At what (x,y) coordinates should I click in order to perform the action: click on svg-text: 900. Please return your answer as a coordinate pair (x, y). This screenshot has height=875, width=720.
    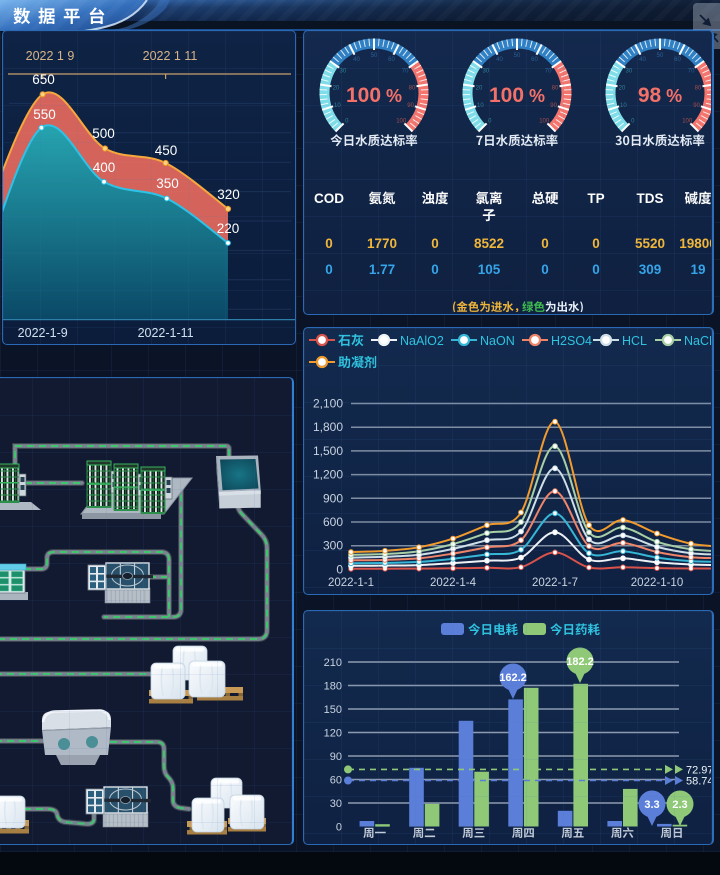
    Looking at the image, I should click on (333, 498).